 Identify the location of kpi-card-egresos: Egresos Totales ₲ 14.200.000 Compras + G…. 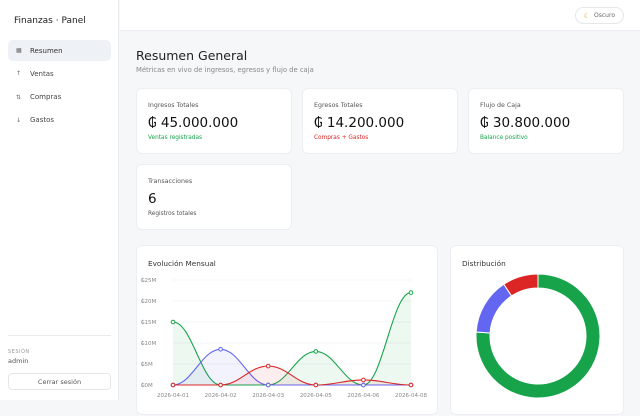
(380, 121).